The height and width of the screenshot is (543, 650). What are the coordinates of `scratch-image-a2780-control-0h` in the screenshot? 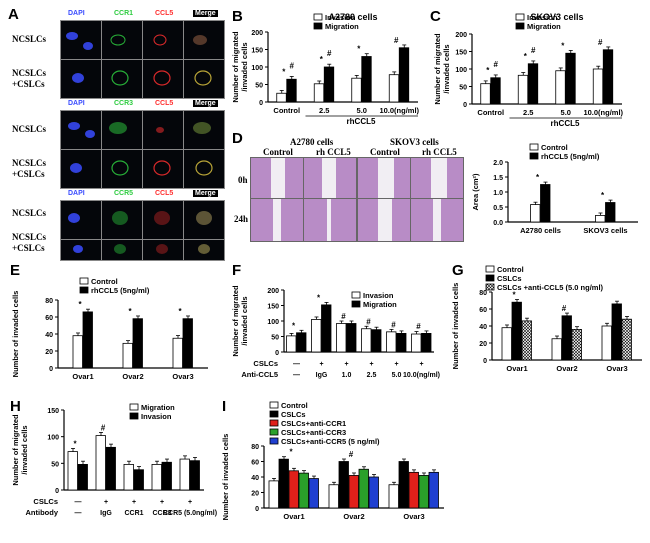 It's located at (277, 178).